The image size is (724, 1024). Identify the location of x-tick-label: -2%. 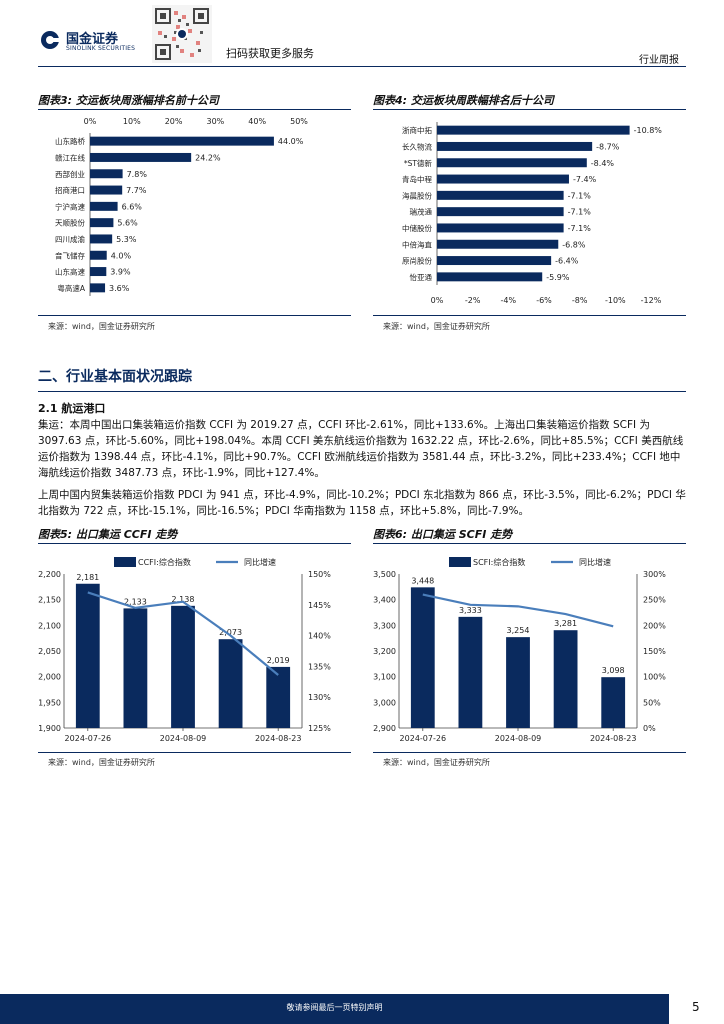
(473, 300).